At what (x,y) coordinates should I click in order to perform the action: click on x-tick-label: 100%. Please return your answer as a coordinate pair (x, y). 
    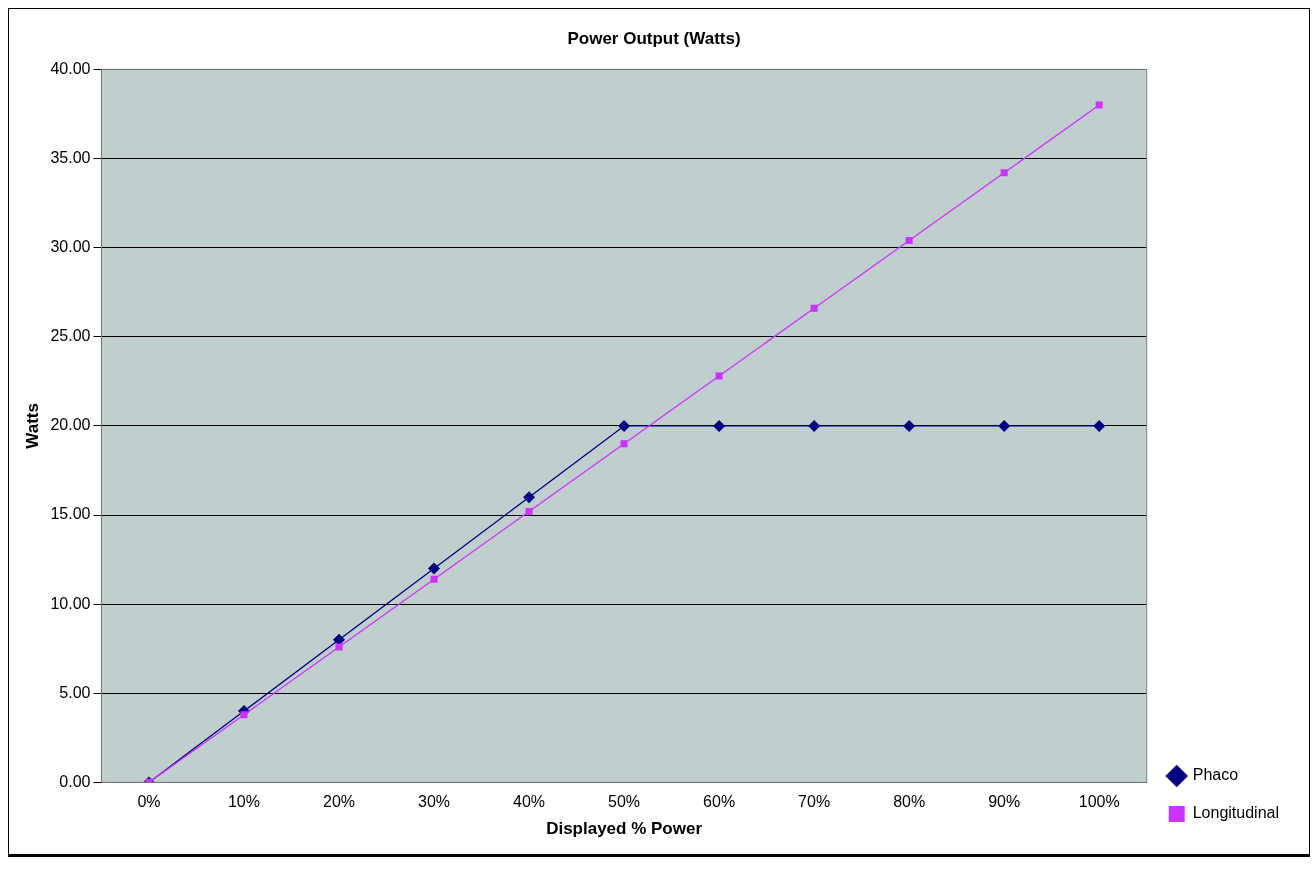
    Looking at the image, I should click on (1099, 802).